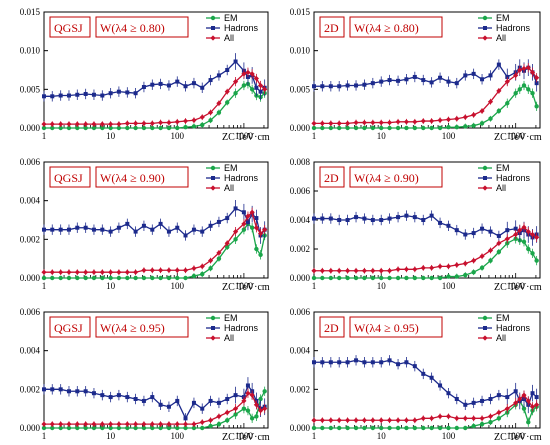 This screenshot has height=445, width=550. I want to click on condition-label-box, so click(142, 327).